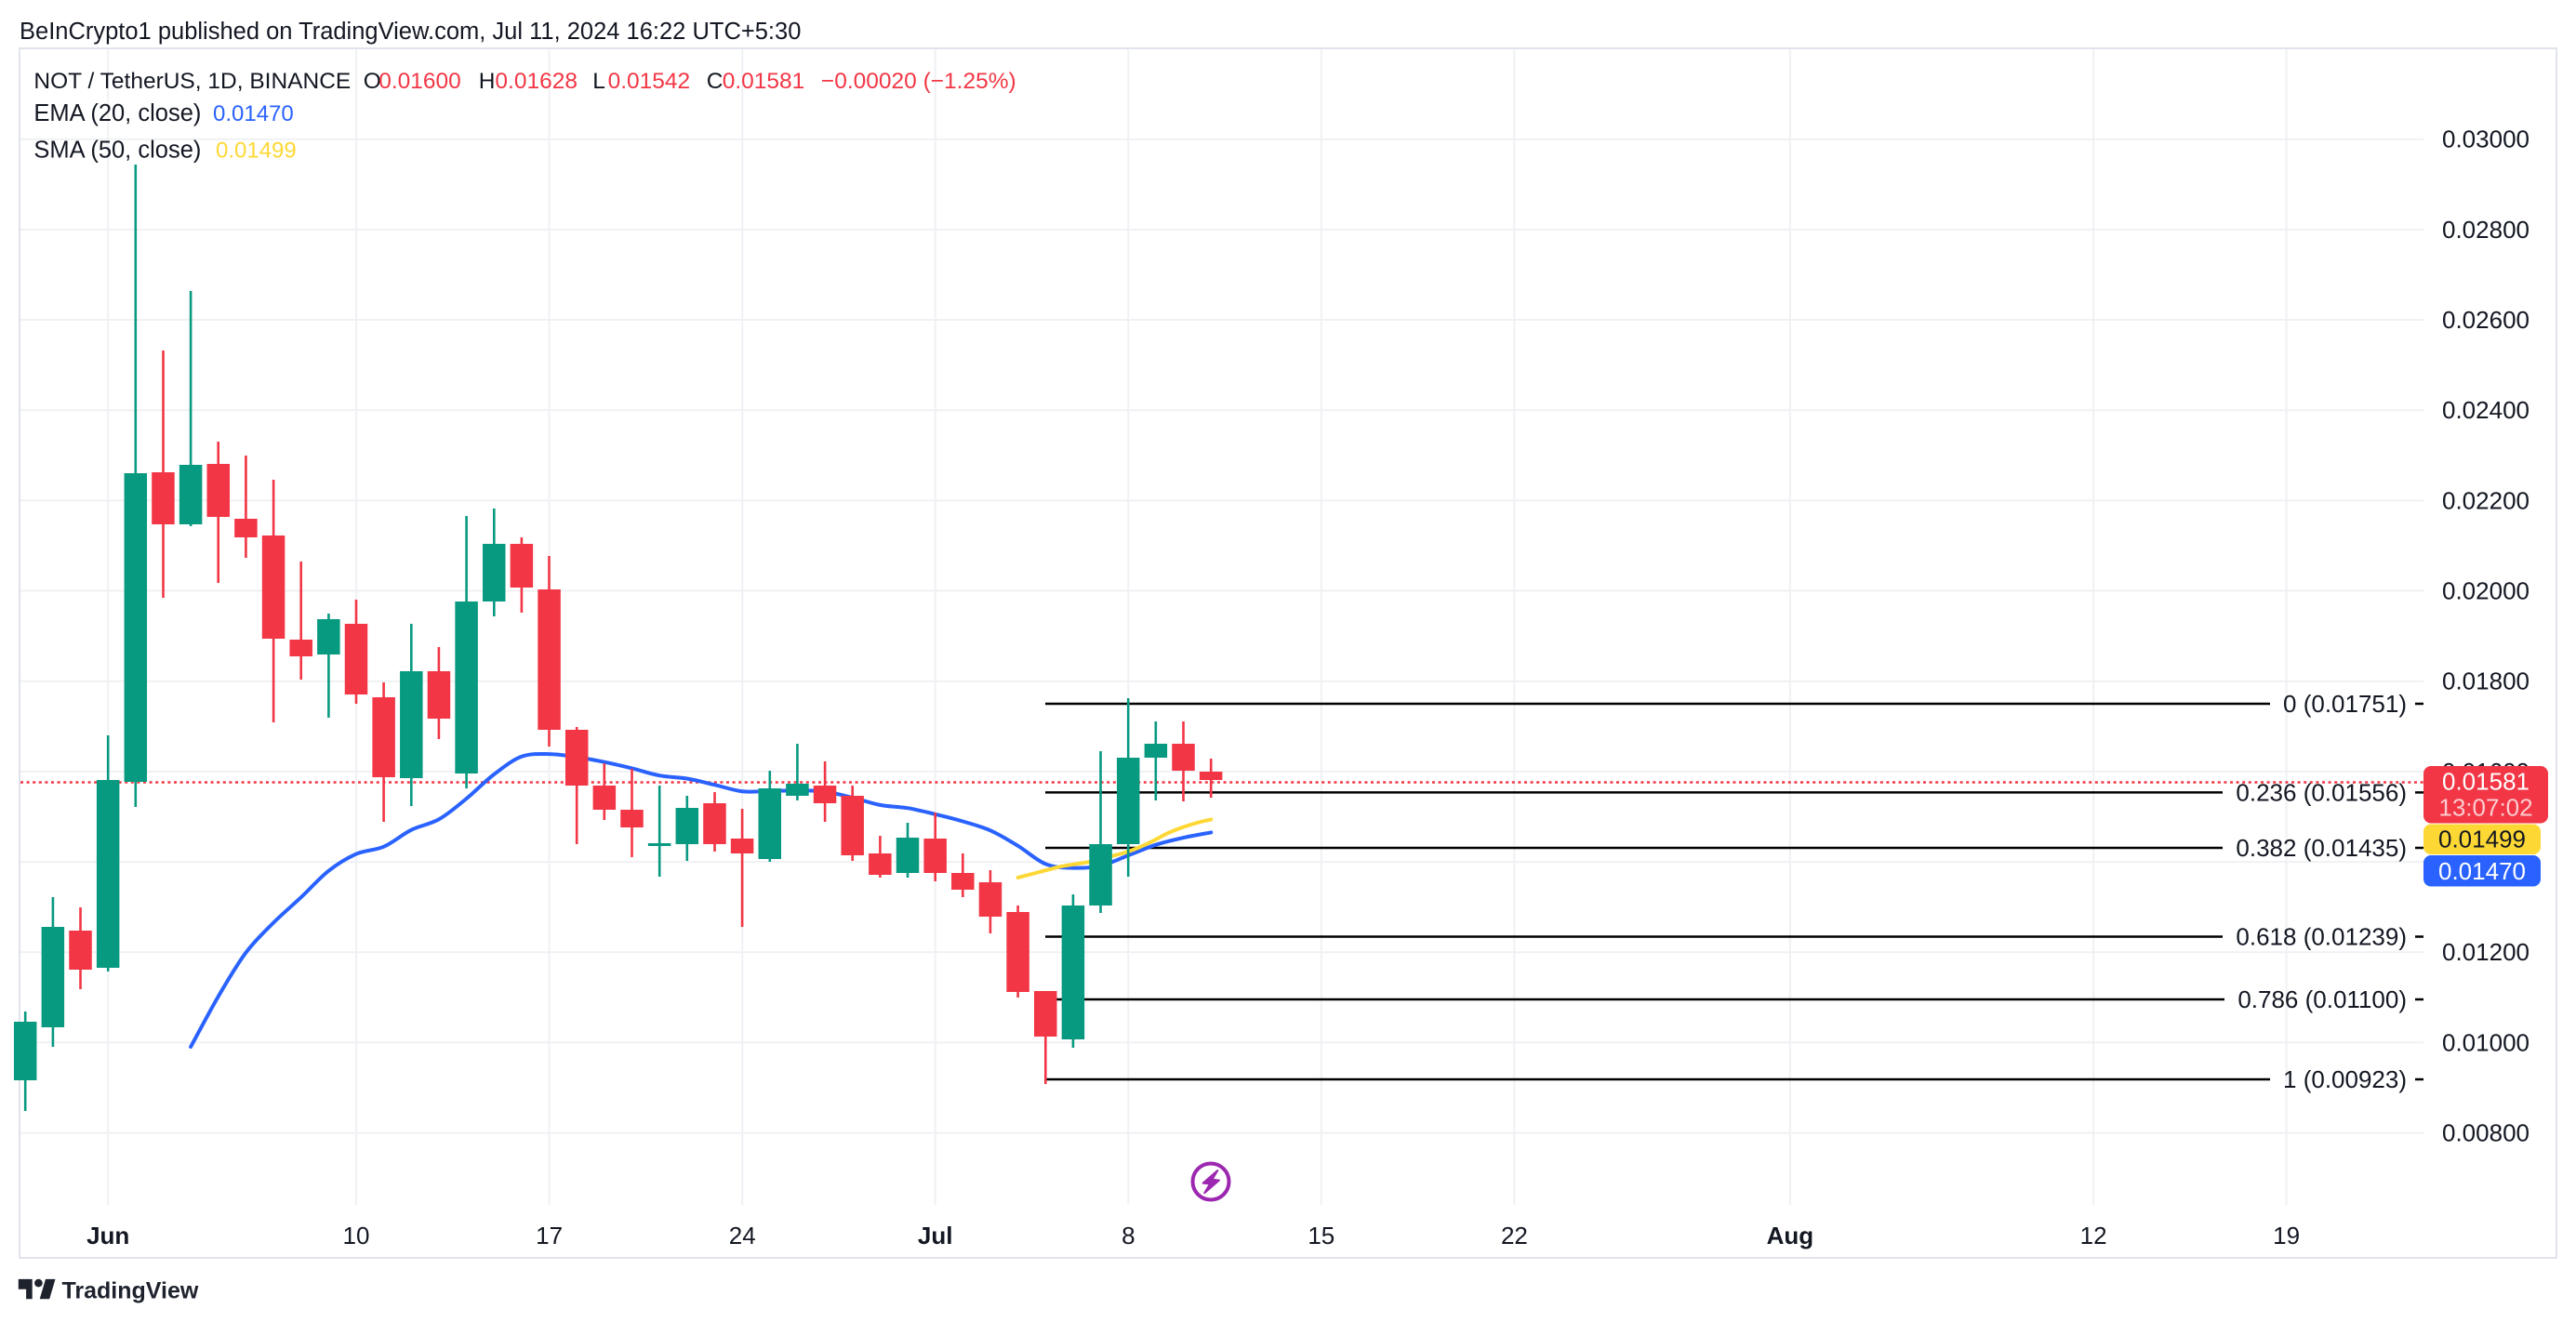  Describe the element at coordinates (1514, 1236) in the screenshot. I see `svg-text: 22` at that location.